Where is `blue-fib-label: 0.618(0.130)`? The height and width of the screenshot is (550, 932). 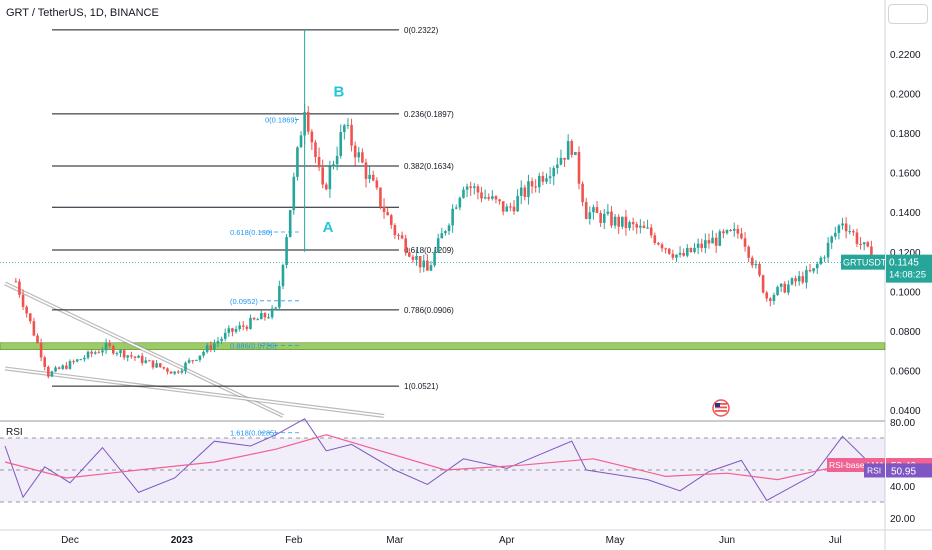 blue-fib-label: 0.618(0.130) is located at coordinates (251, 232).